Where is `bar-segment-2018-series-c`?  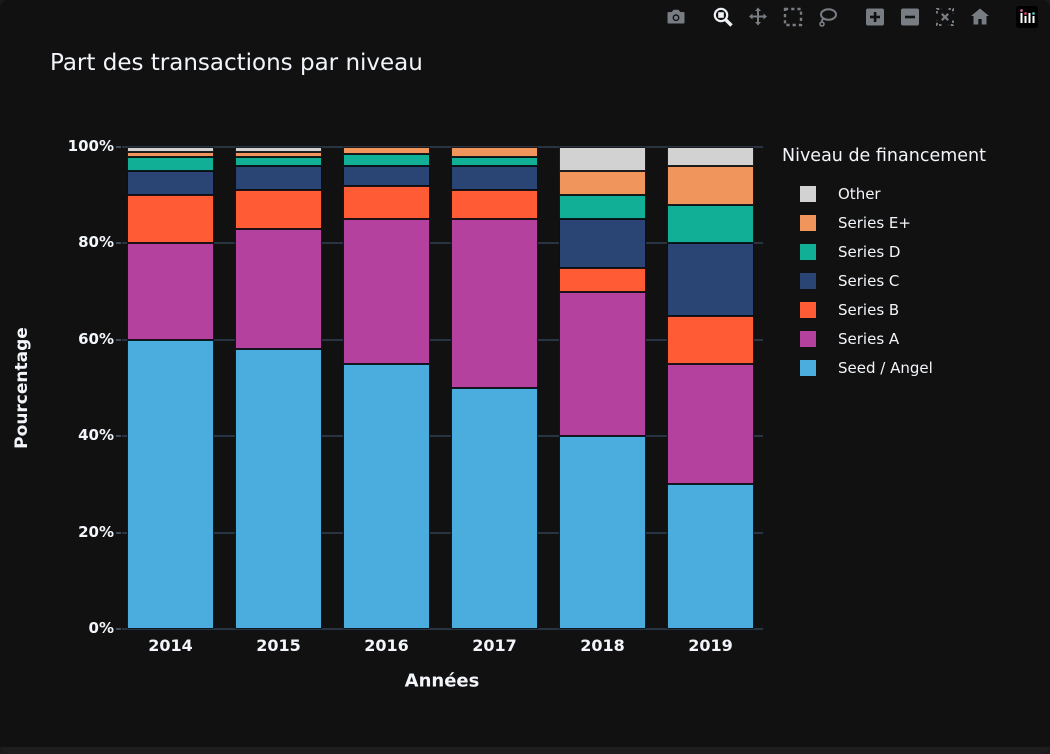 bar-segment-2018-series-c is located at coordinates (602, 243).